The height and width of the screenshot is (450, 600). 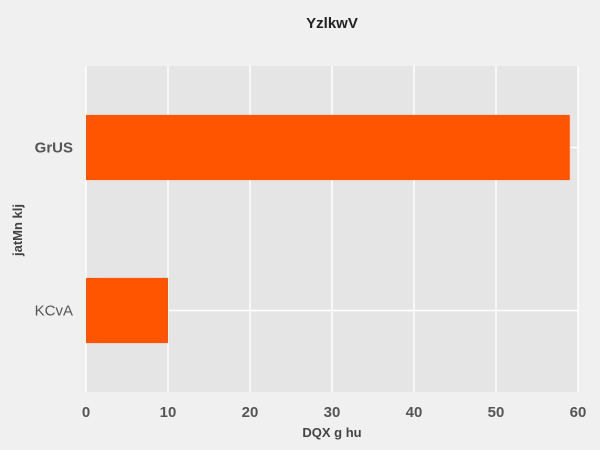 I want to click on x-tick-label: 20, so click(x=250, y=412).